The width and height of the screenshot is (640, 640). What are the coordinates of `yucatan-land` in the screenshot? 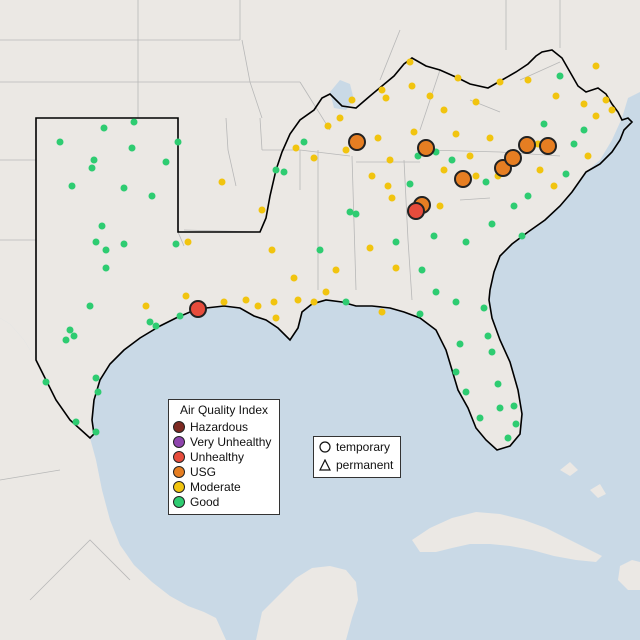 It's located at (307, 603).